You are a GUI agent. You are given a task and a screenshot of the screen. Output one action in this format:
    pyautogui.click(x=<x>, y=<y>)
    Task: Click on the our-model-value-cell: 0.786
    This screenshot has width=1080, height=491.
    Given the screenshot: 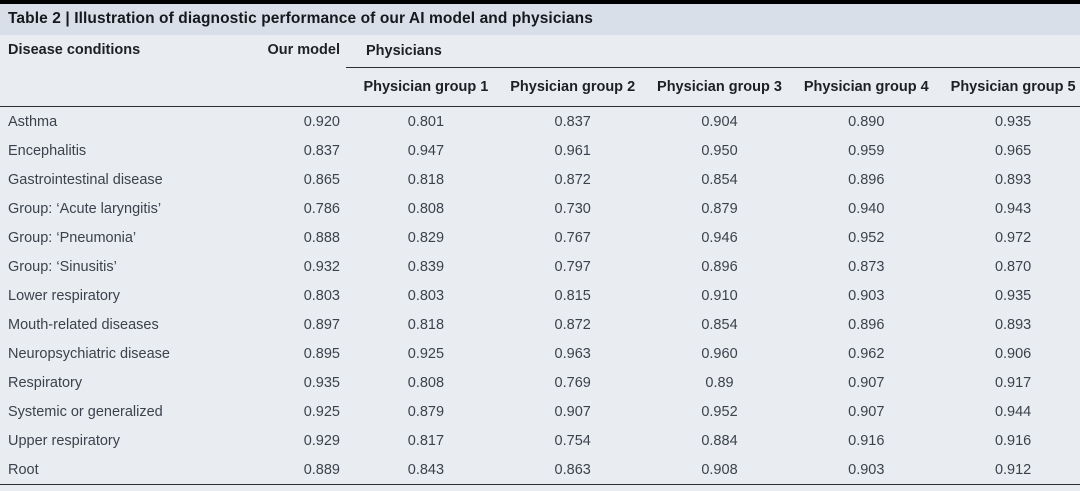 What is the action you would take?
    pyautogui.click(x=321, y=208)
    